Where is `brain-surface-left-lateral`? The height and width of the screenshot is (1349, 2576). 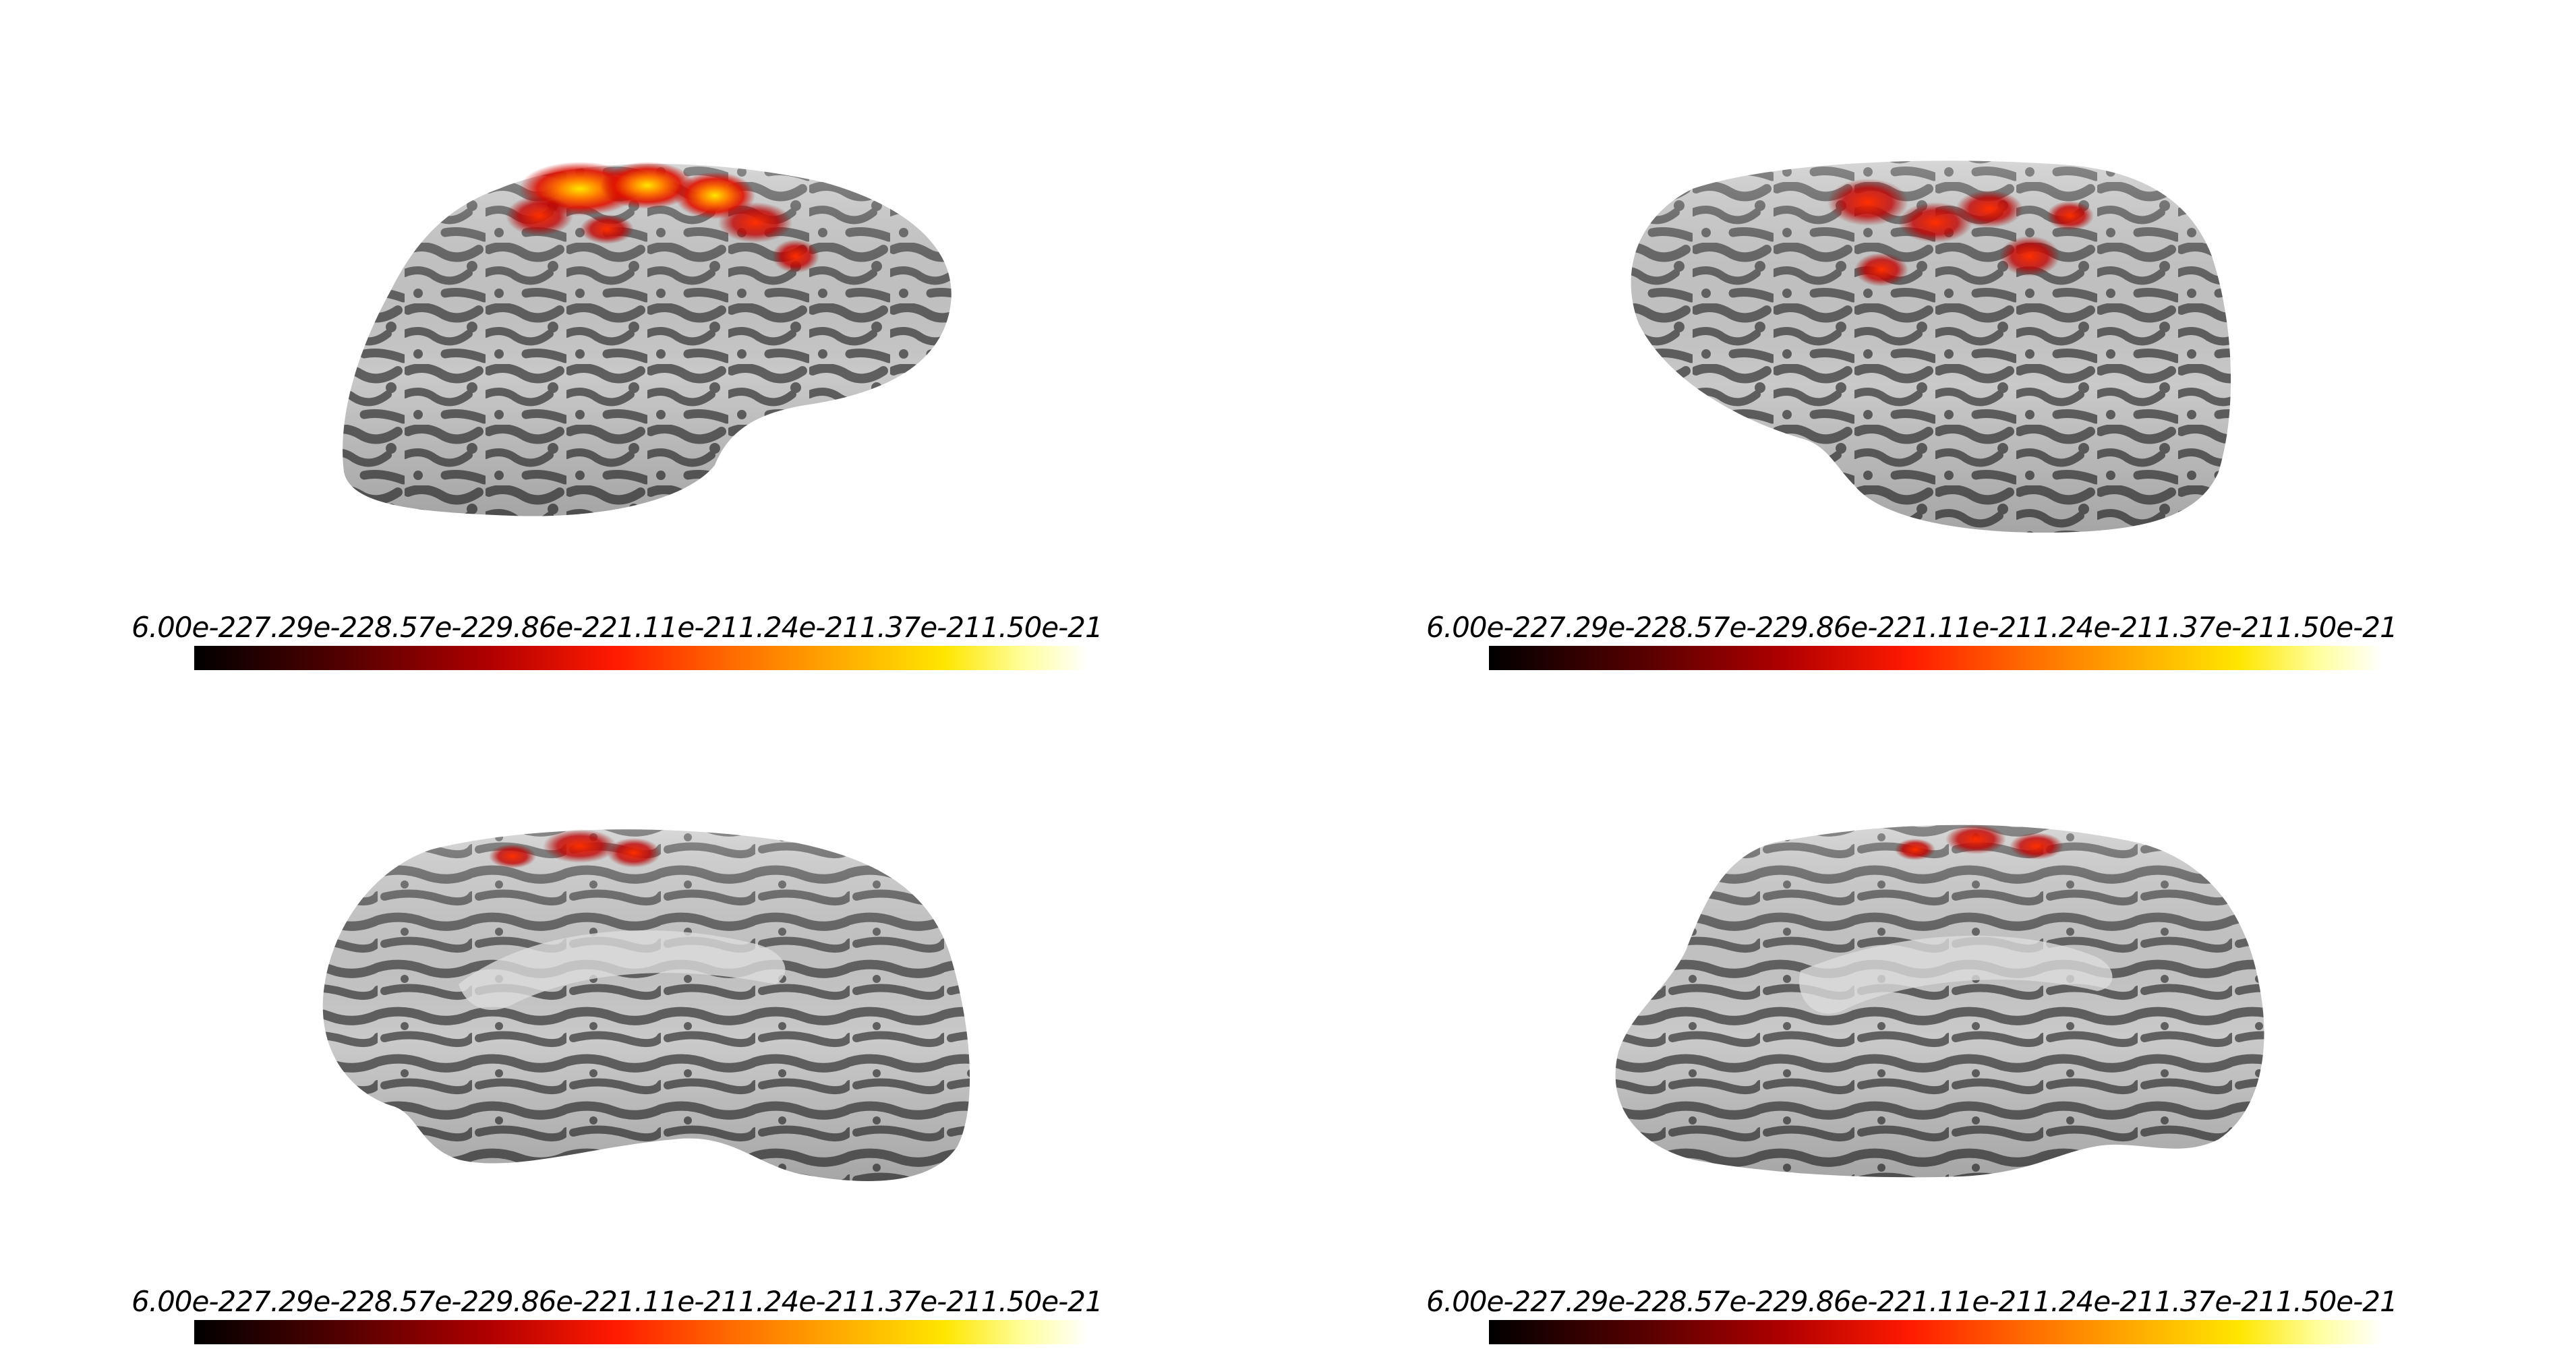
brain-surface-left-lateral is located at coordinates (647, 339).